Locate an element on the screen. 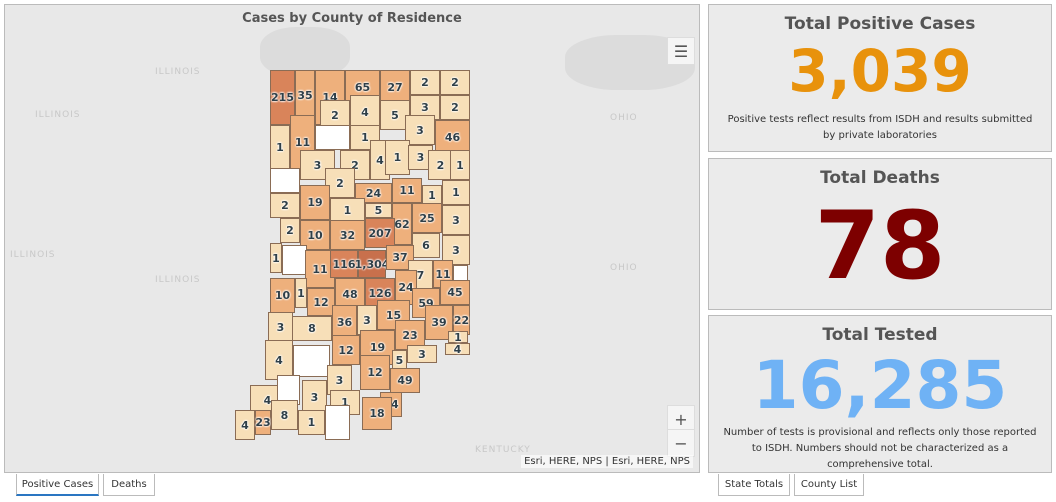 This screenshot has height=502, width=1056. county: 10 is located at coordinates (282, 295).